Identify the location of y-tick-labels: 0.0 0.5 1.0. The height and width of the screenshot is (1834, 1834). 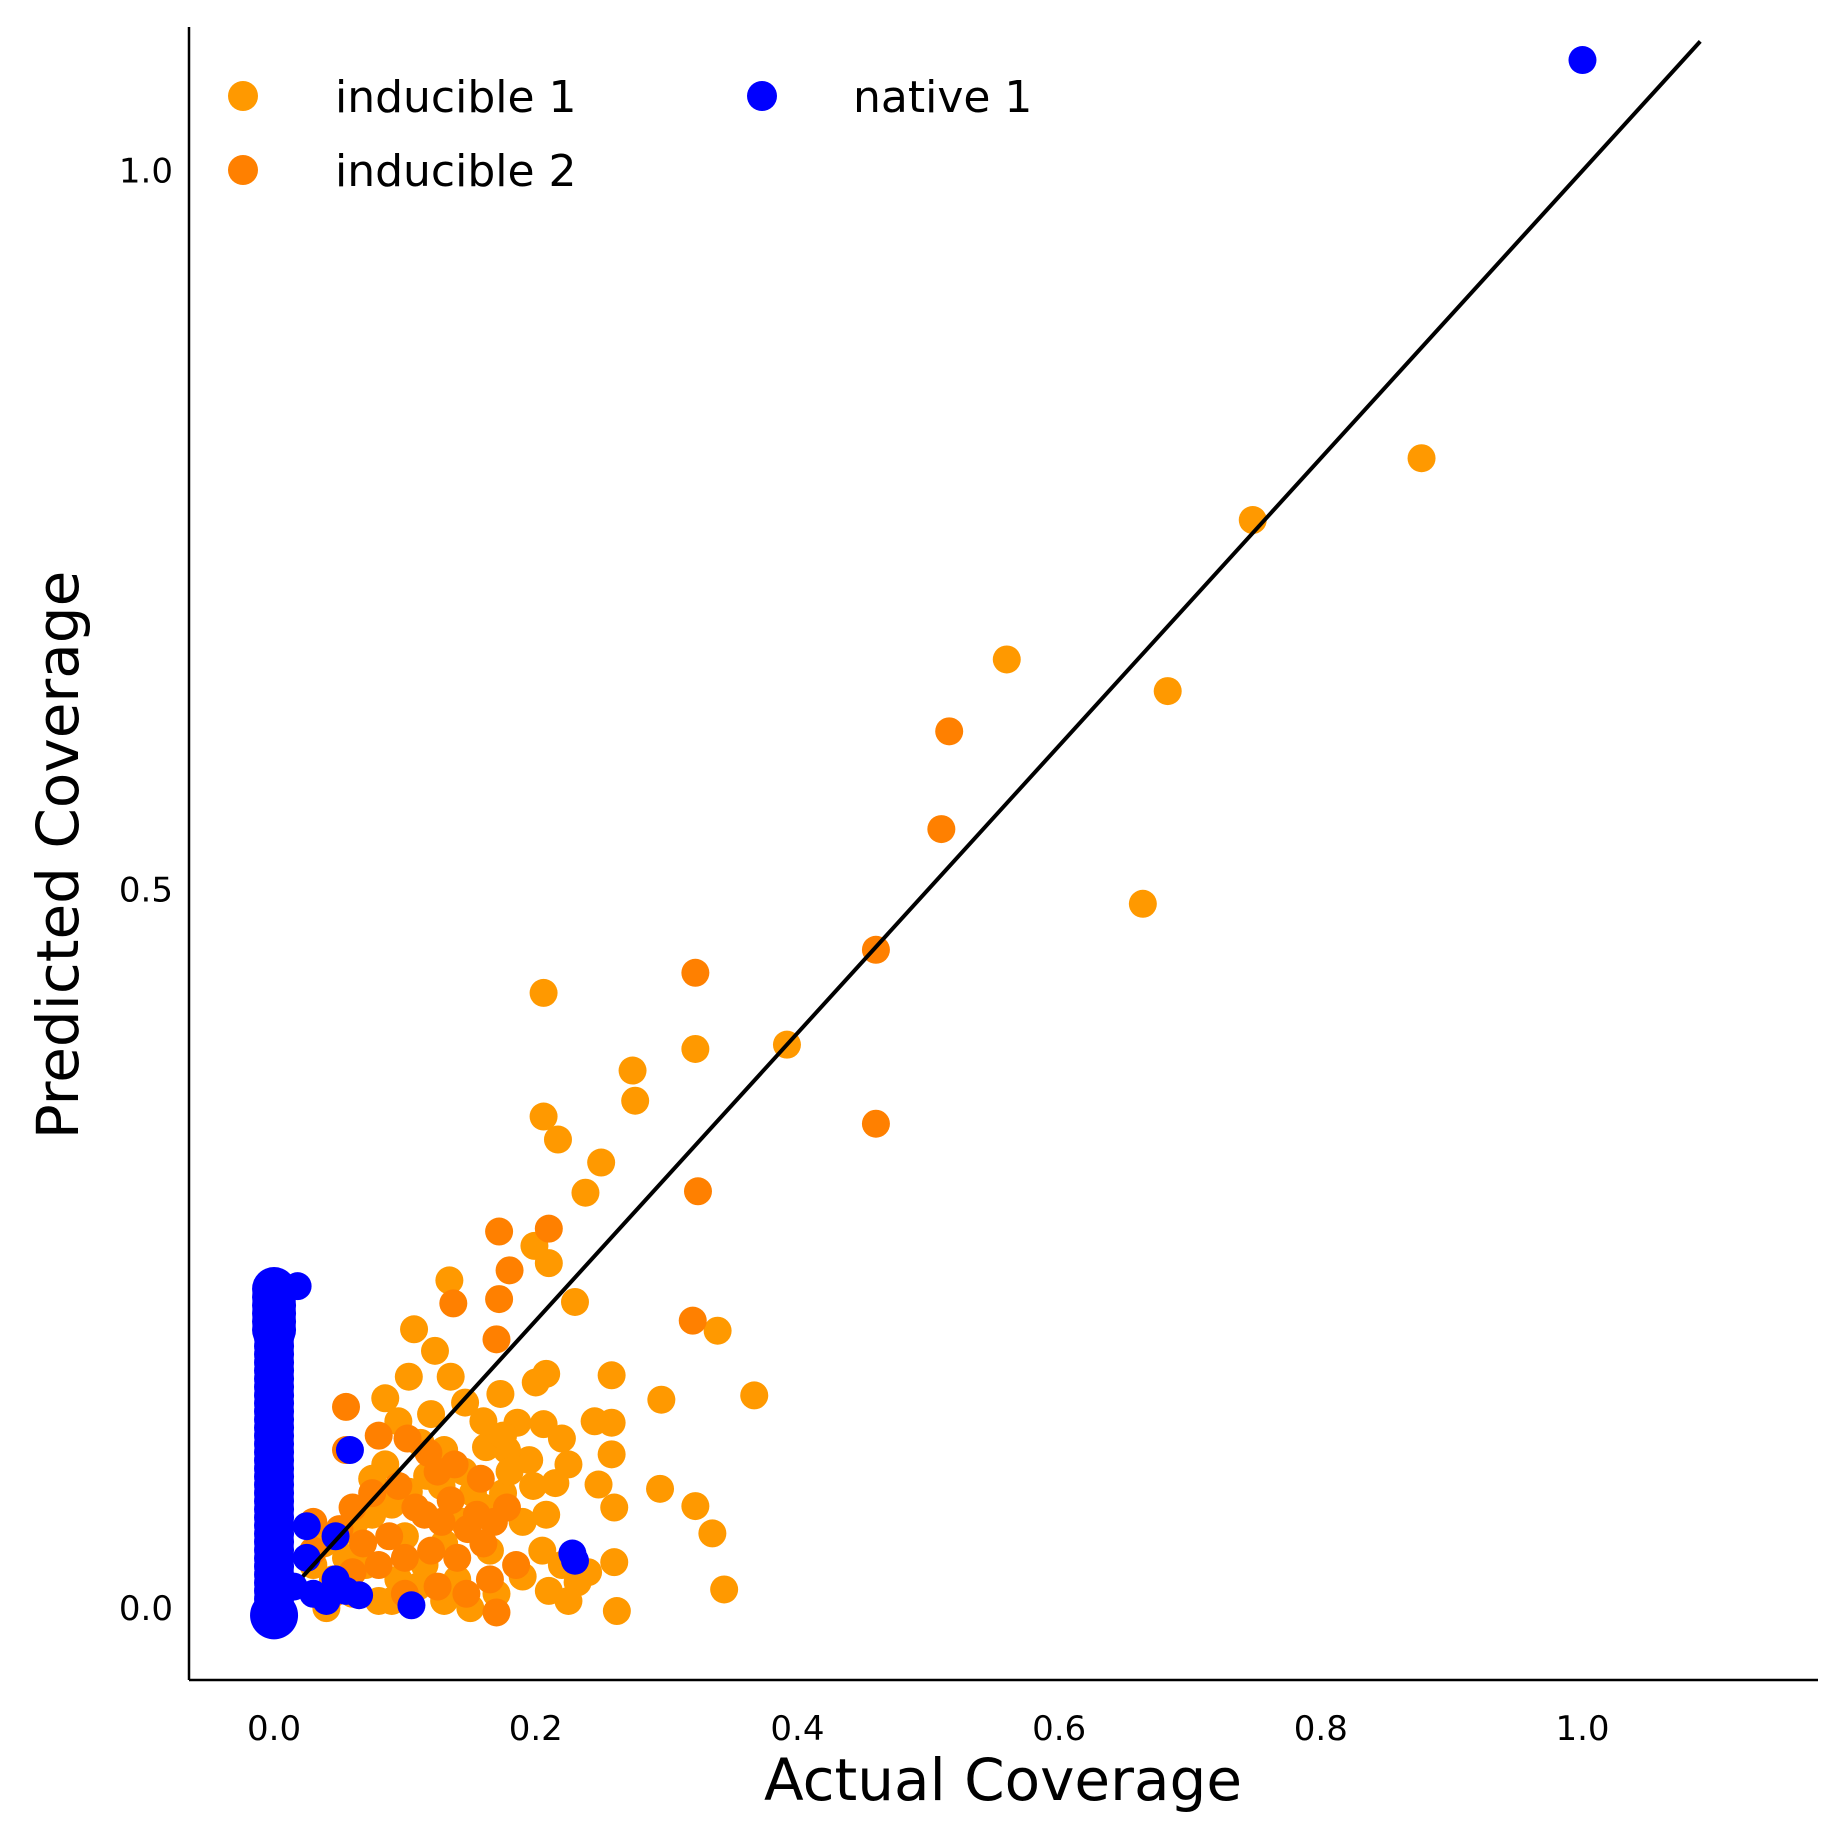
(146, 890).